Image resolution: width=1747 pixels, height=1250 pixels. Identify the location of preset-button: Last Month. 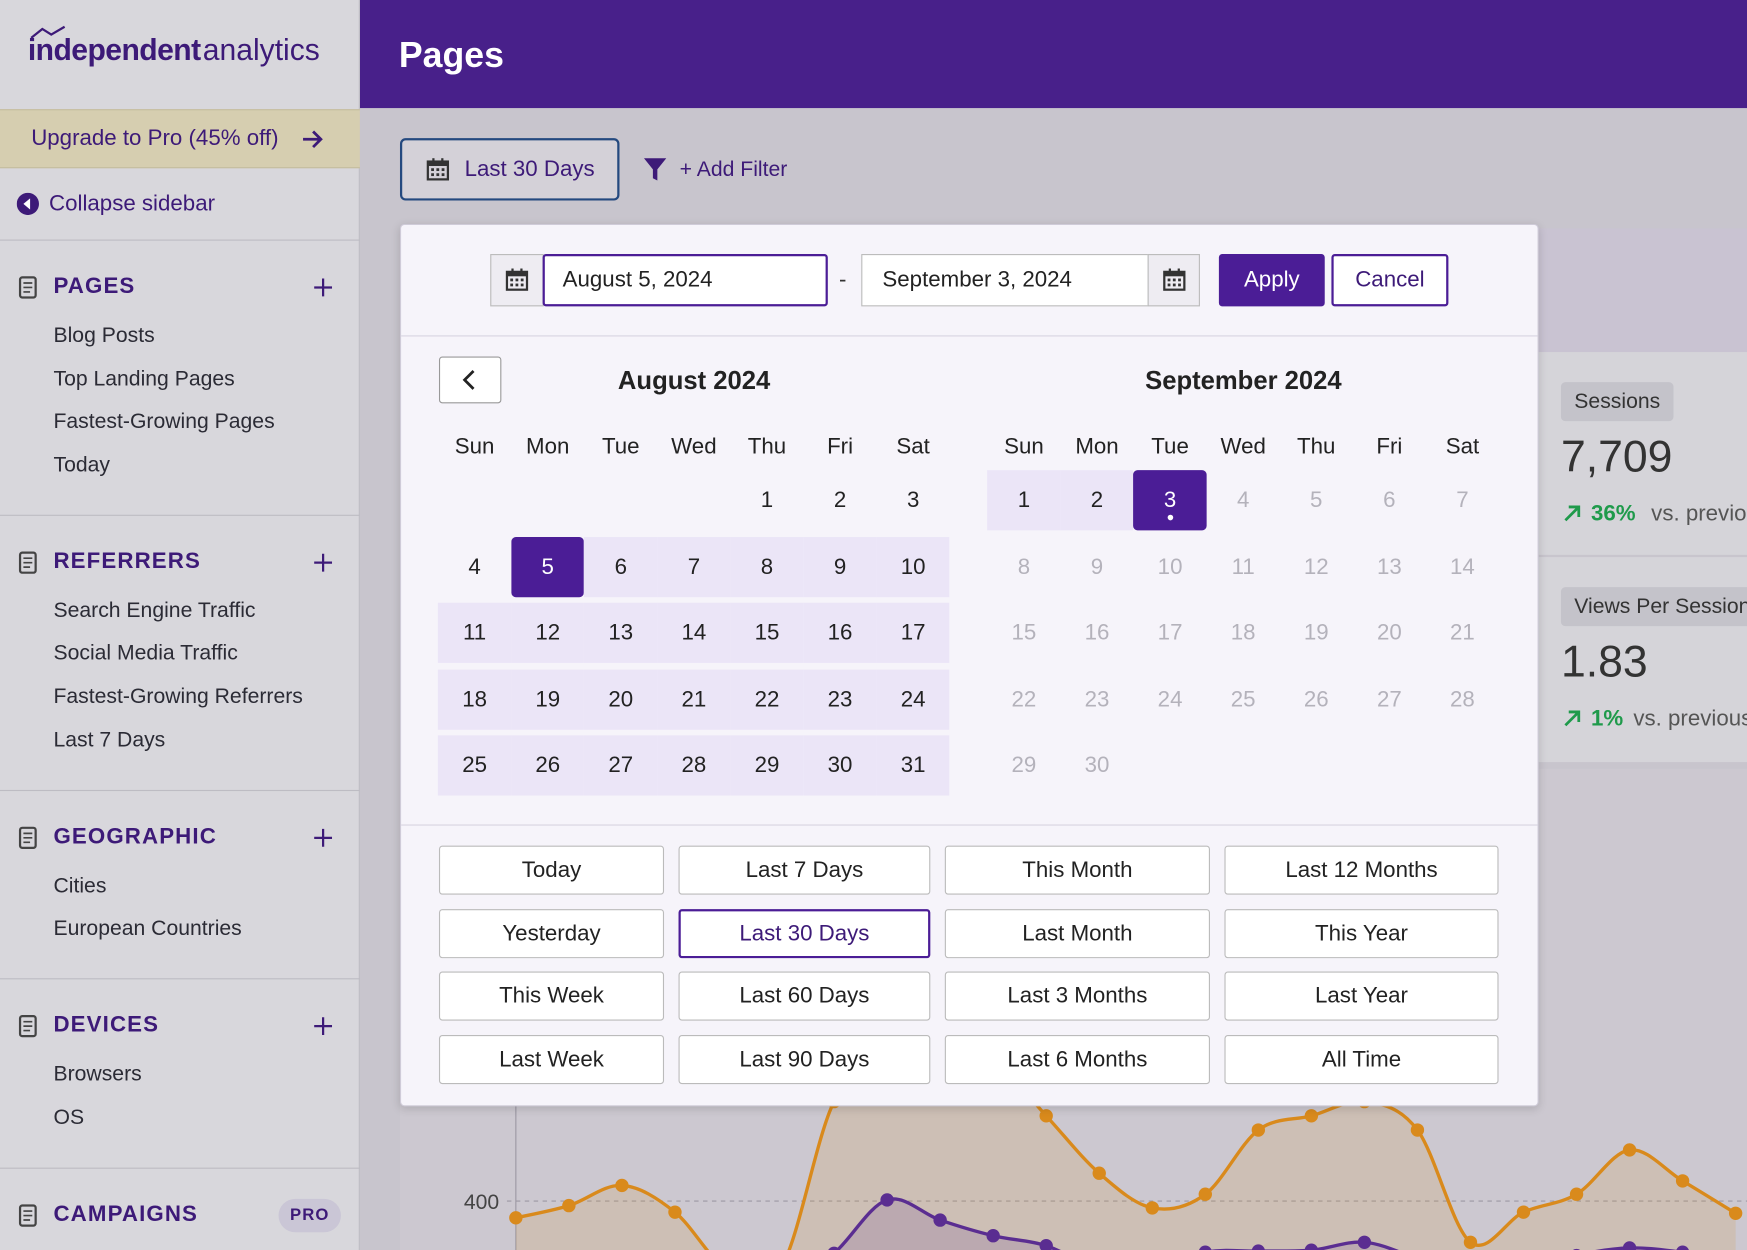
(1077, 934).